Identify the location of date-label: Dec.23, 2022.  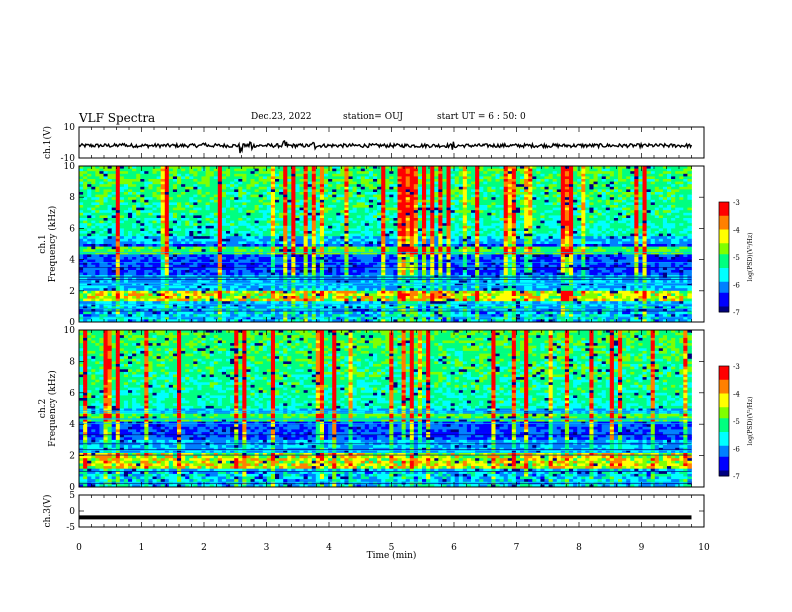
(281, 117).